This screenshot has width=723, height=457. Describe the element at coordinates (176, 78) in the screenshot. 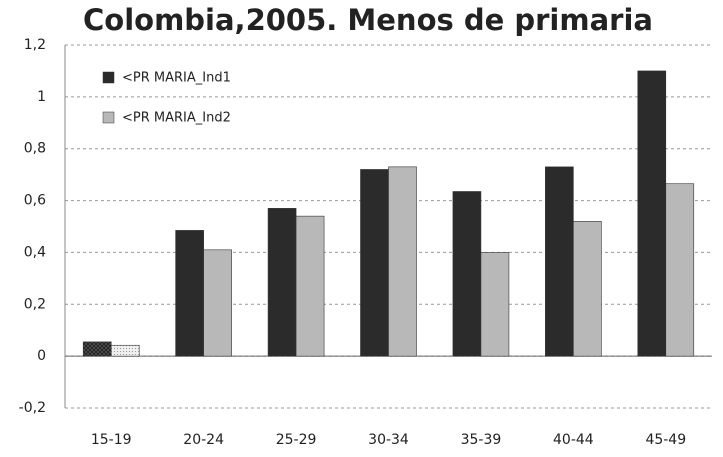

I see `legend-label: <PR MARIA_Ind1` at that location.